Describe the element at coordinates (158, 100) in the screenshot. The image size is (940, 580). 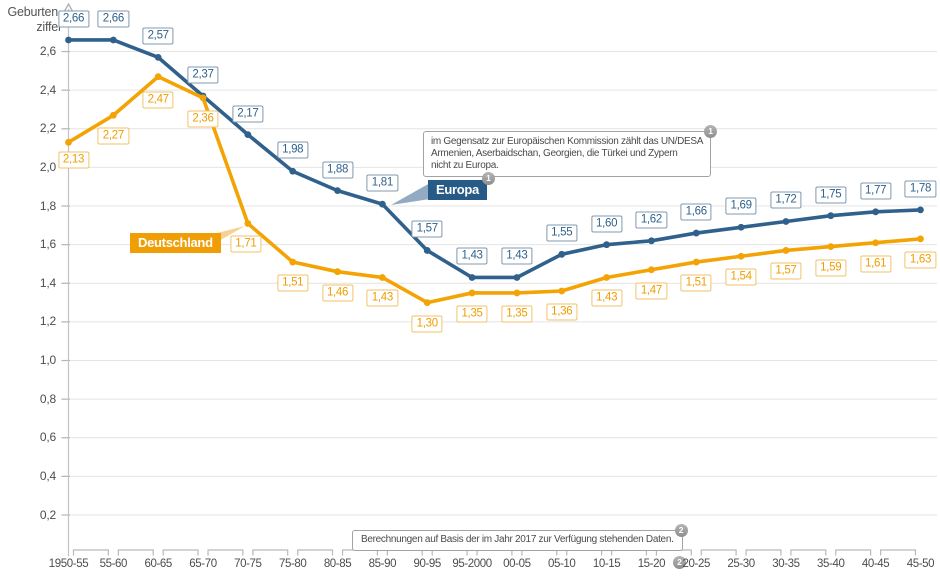
I see `value-label: 2,47` at that location.